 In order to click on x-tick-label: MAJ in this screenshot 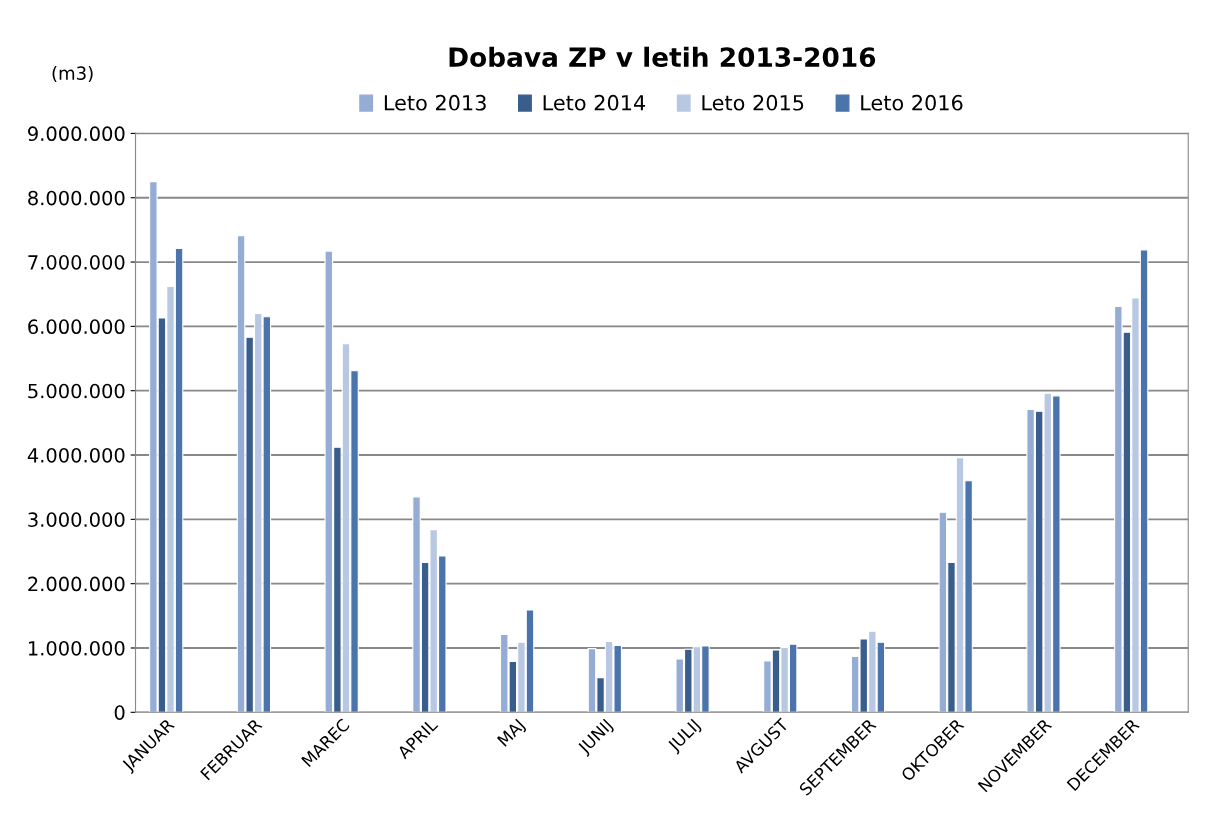, I will do `click(512, 734)`.